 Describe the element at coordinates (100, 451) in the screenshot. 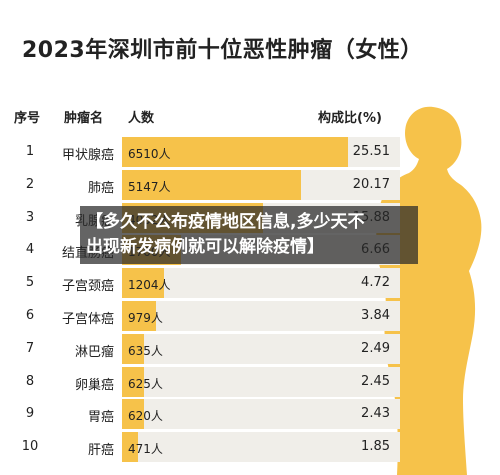

I see `cancer-name-label: 肝癌` at that location.